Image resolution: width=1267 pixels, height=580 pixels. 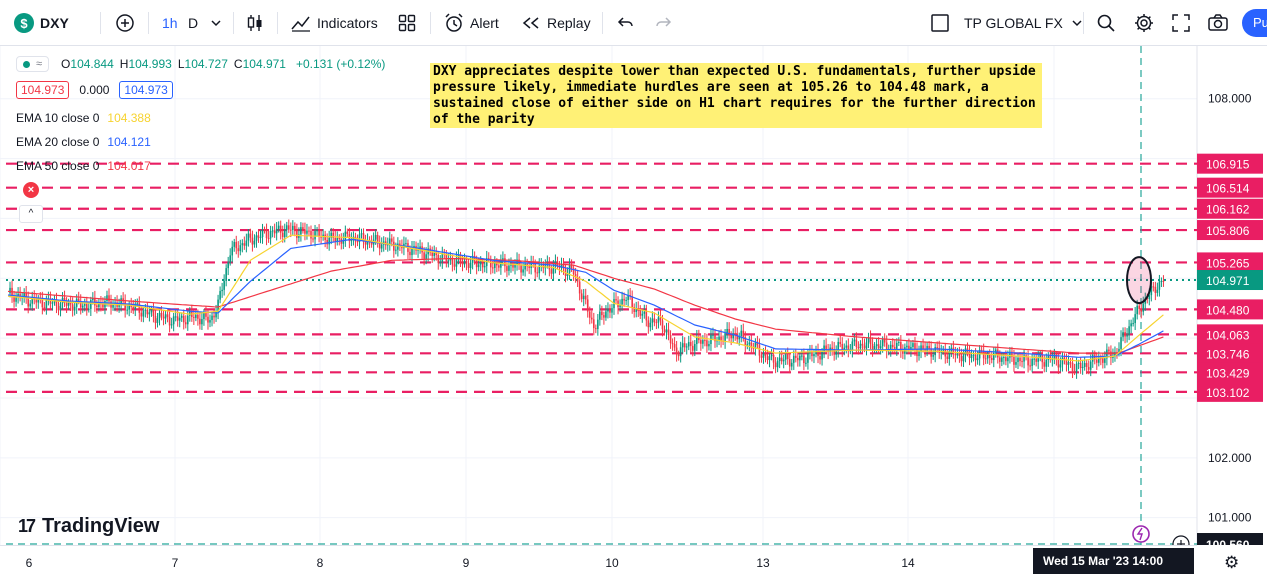 What do you see at coordinates (33, 64) in the screenshot?
I see `market-status-pill: ≈` at bounding box center [33, 64].